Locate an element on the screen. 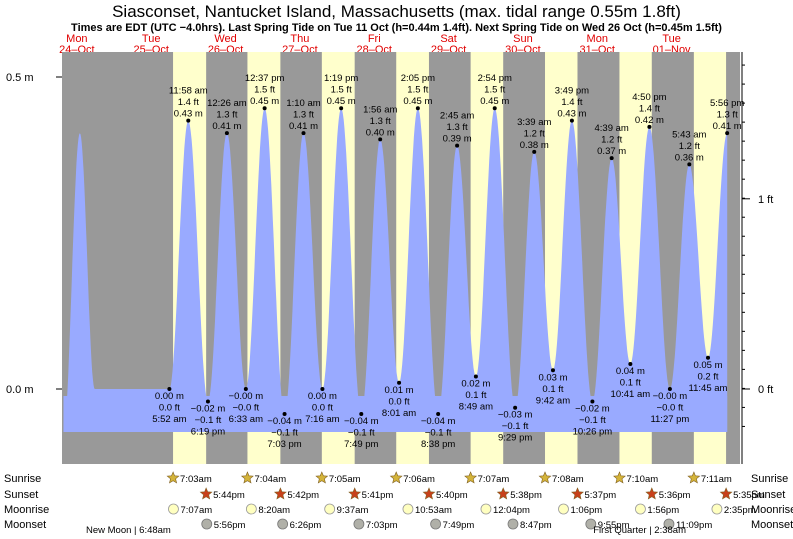 The height and width of the screenshot is (539, 793). high-tide-label: 1.4 ft is located at coordinates (649, 108).